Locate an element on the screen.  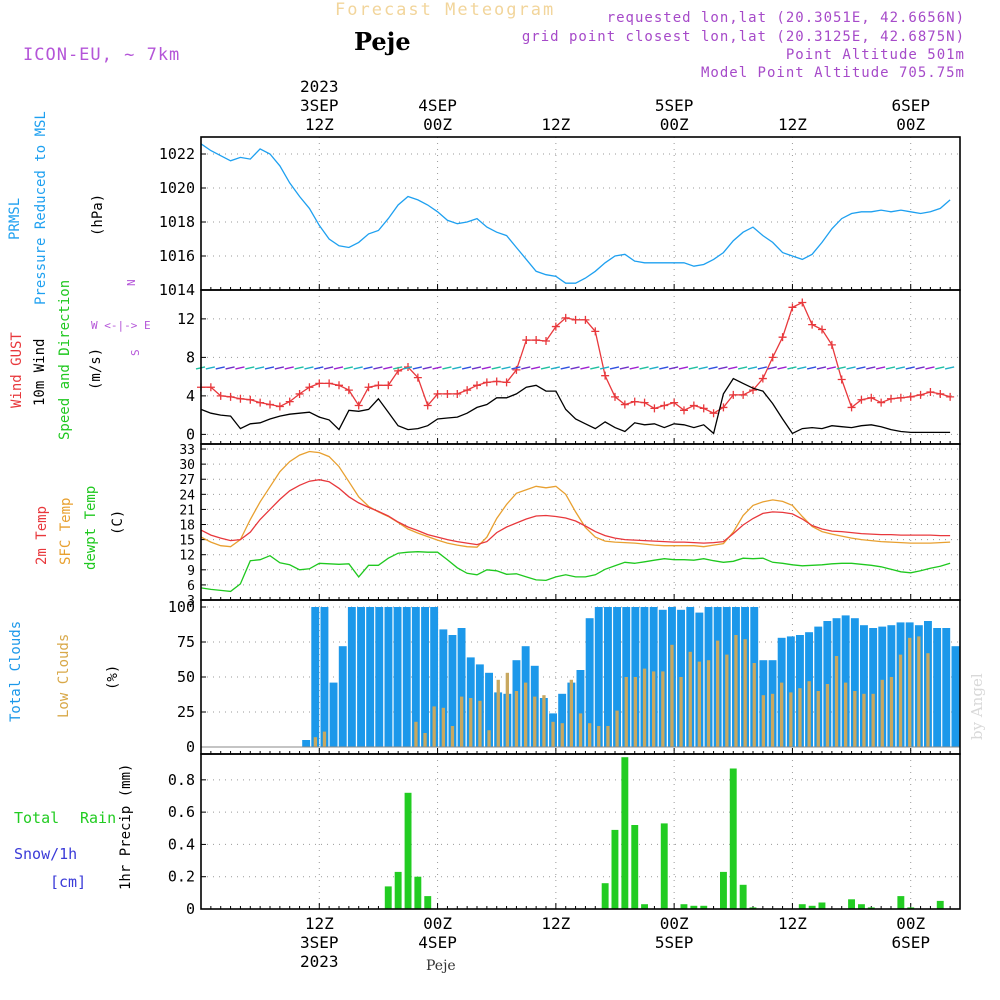
y-tick-label: 33 is located at coordinates (187, 450).